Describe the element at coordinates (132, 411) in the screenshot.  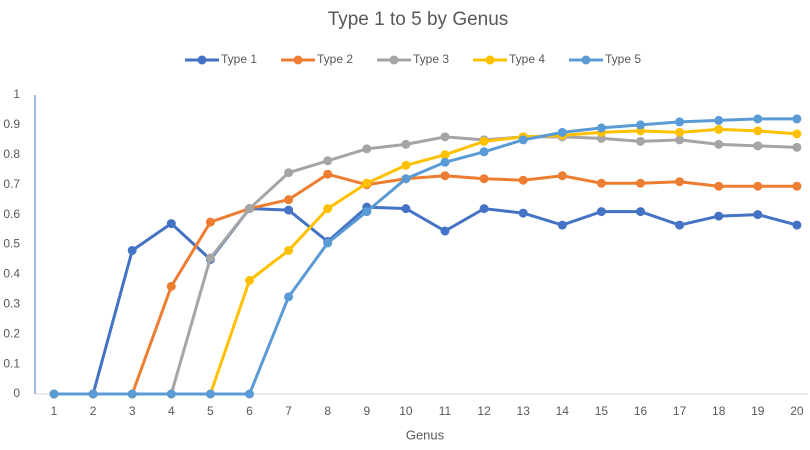
I see `x-tick-label: 3` at that location.